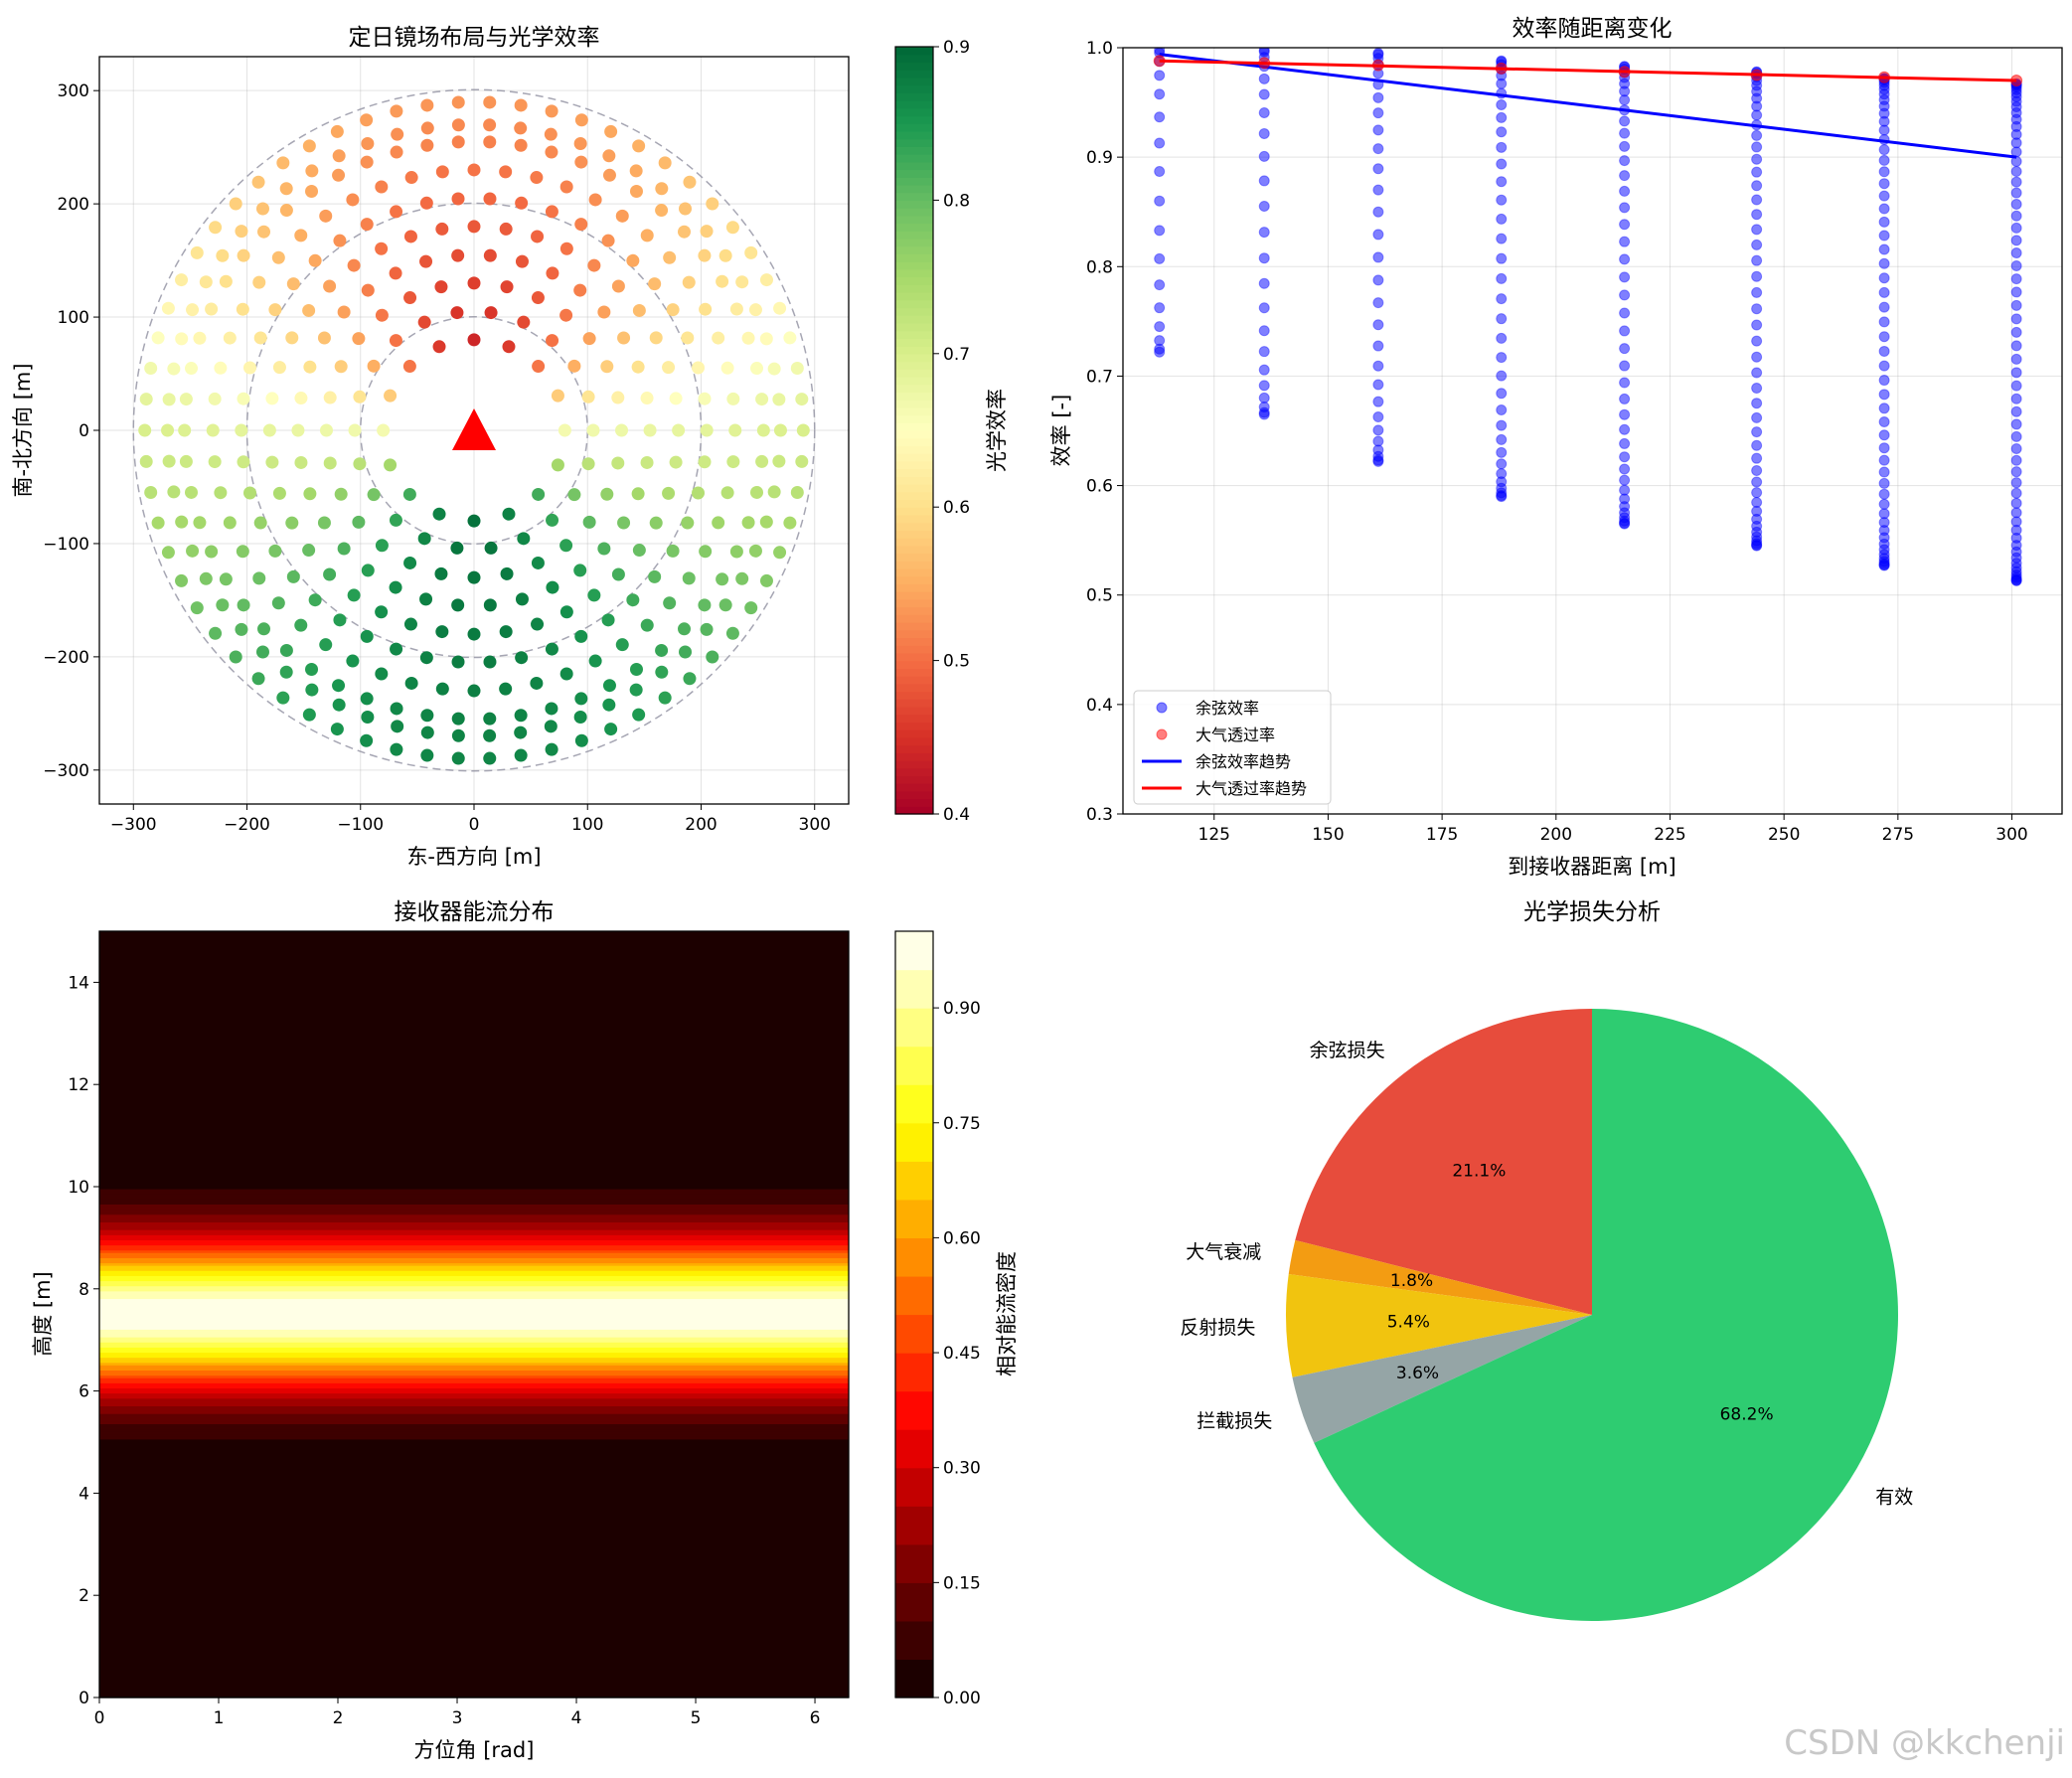 This screenshot has height=1778, width=2072. What do you see at coordinates (956, 48) in the screenshot?
I see `efficiency-colorbar-tick-label: 0.9` at bounding box center [956, 48].